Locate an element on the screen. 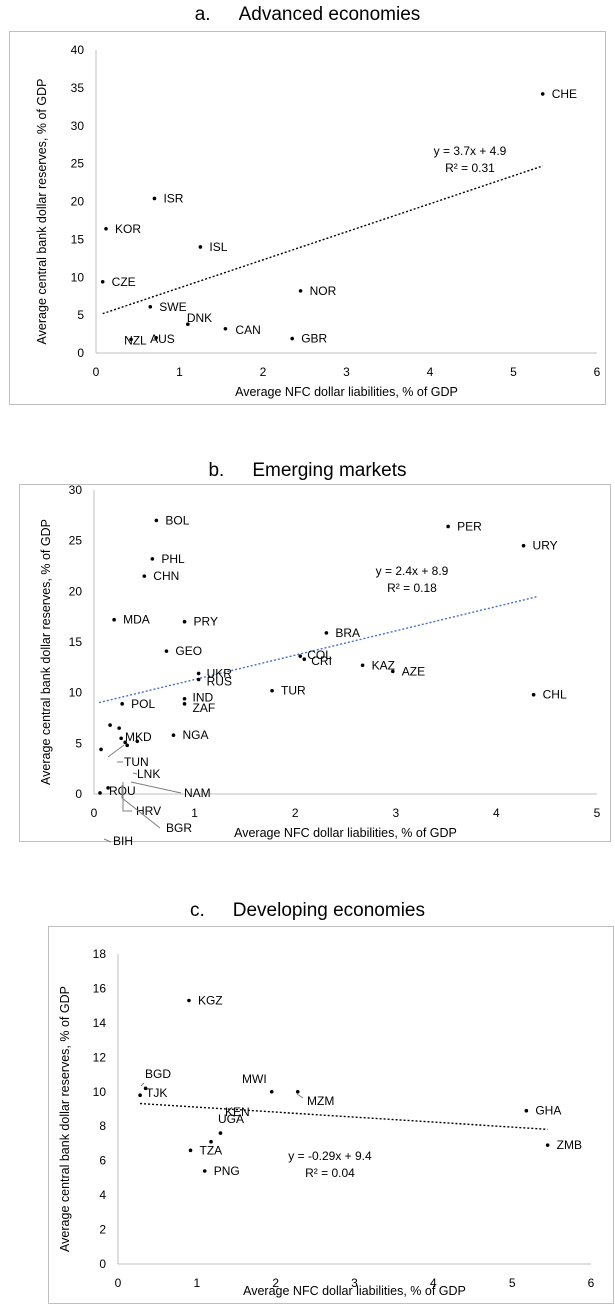 This screenshot has height=1306, width=615. y-tick-label: 15 is located at coordinates (76, 642).